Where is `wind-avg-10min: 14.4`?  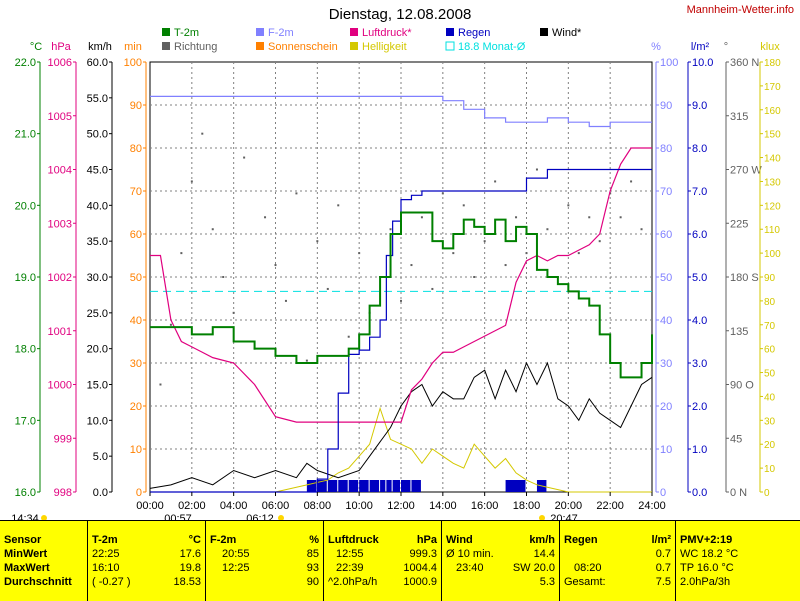 wind-avg-10min: 14.4 is located at coordinates (544, 554).